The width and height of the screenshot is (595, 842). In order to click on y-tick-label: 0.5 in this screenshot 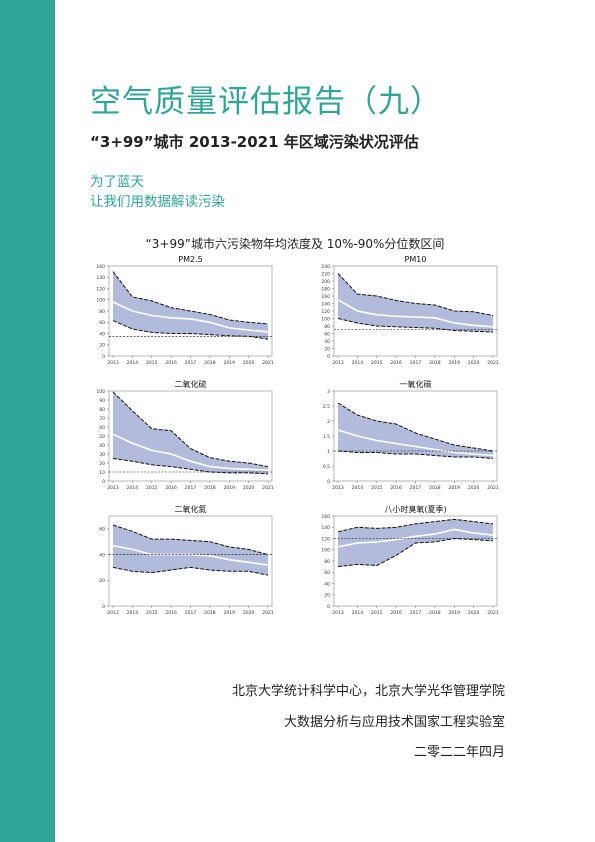, I will do `click(326, 467)`.